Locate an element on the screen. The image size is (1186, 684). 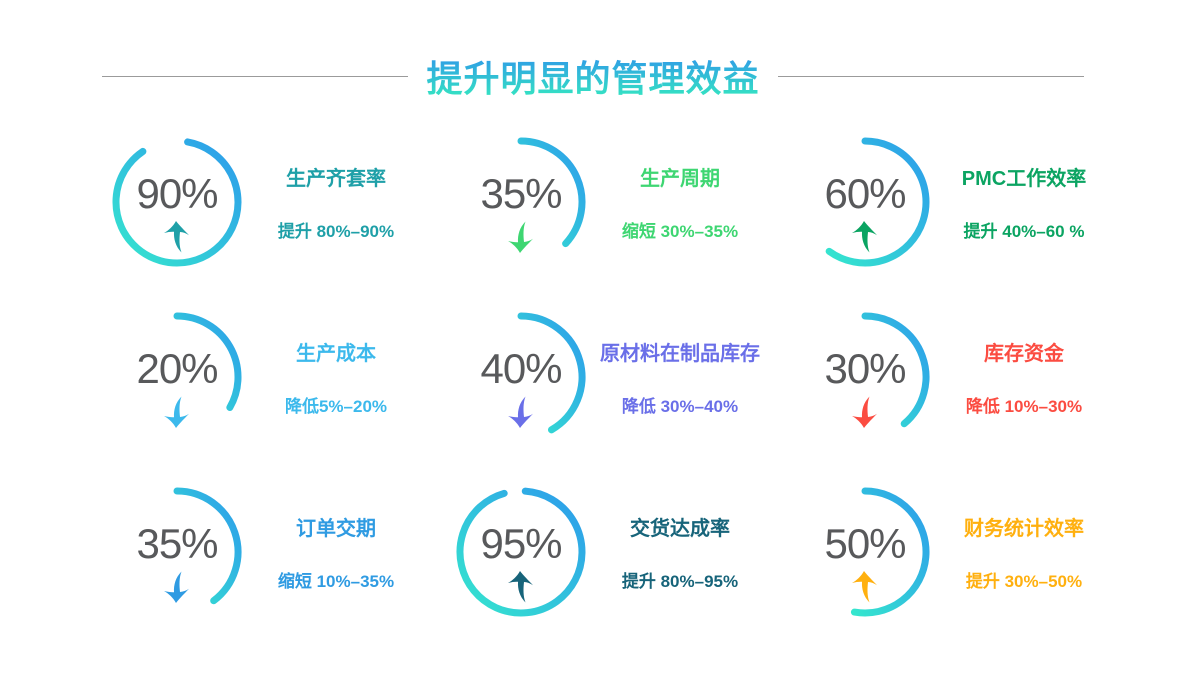
gauge-ring: 30% is located at coordinates (865, 377).